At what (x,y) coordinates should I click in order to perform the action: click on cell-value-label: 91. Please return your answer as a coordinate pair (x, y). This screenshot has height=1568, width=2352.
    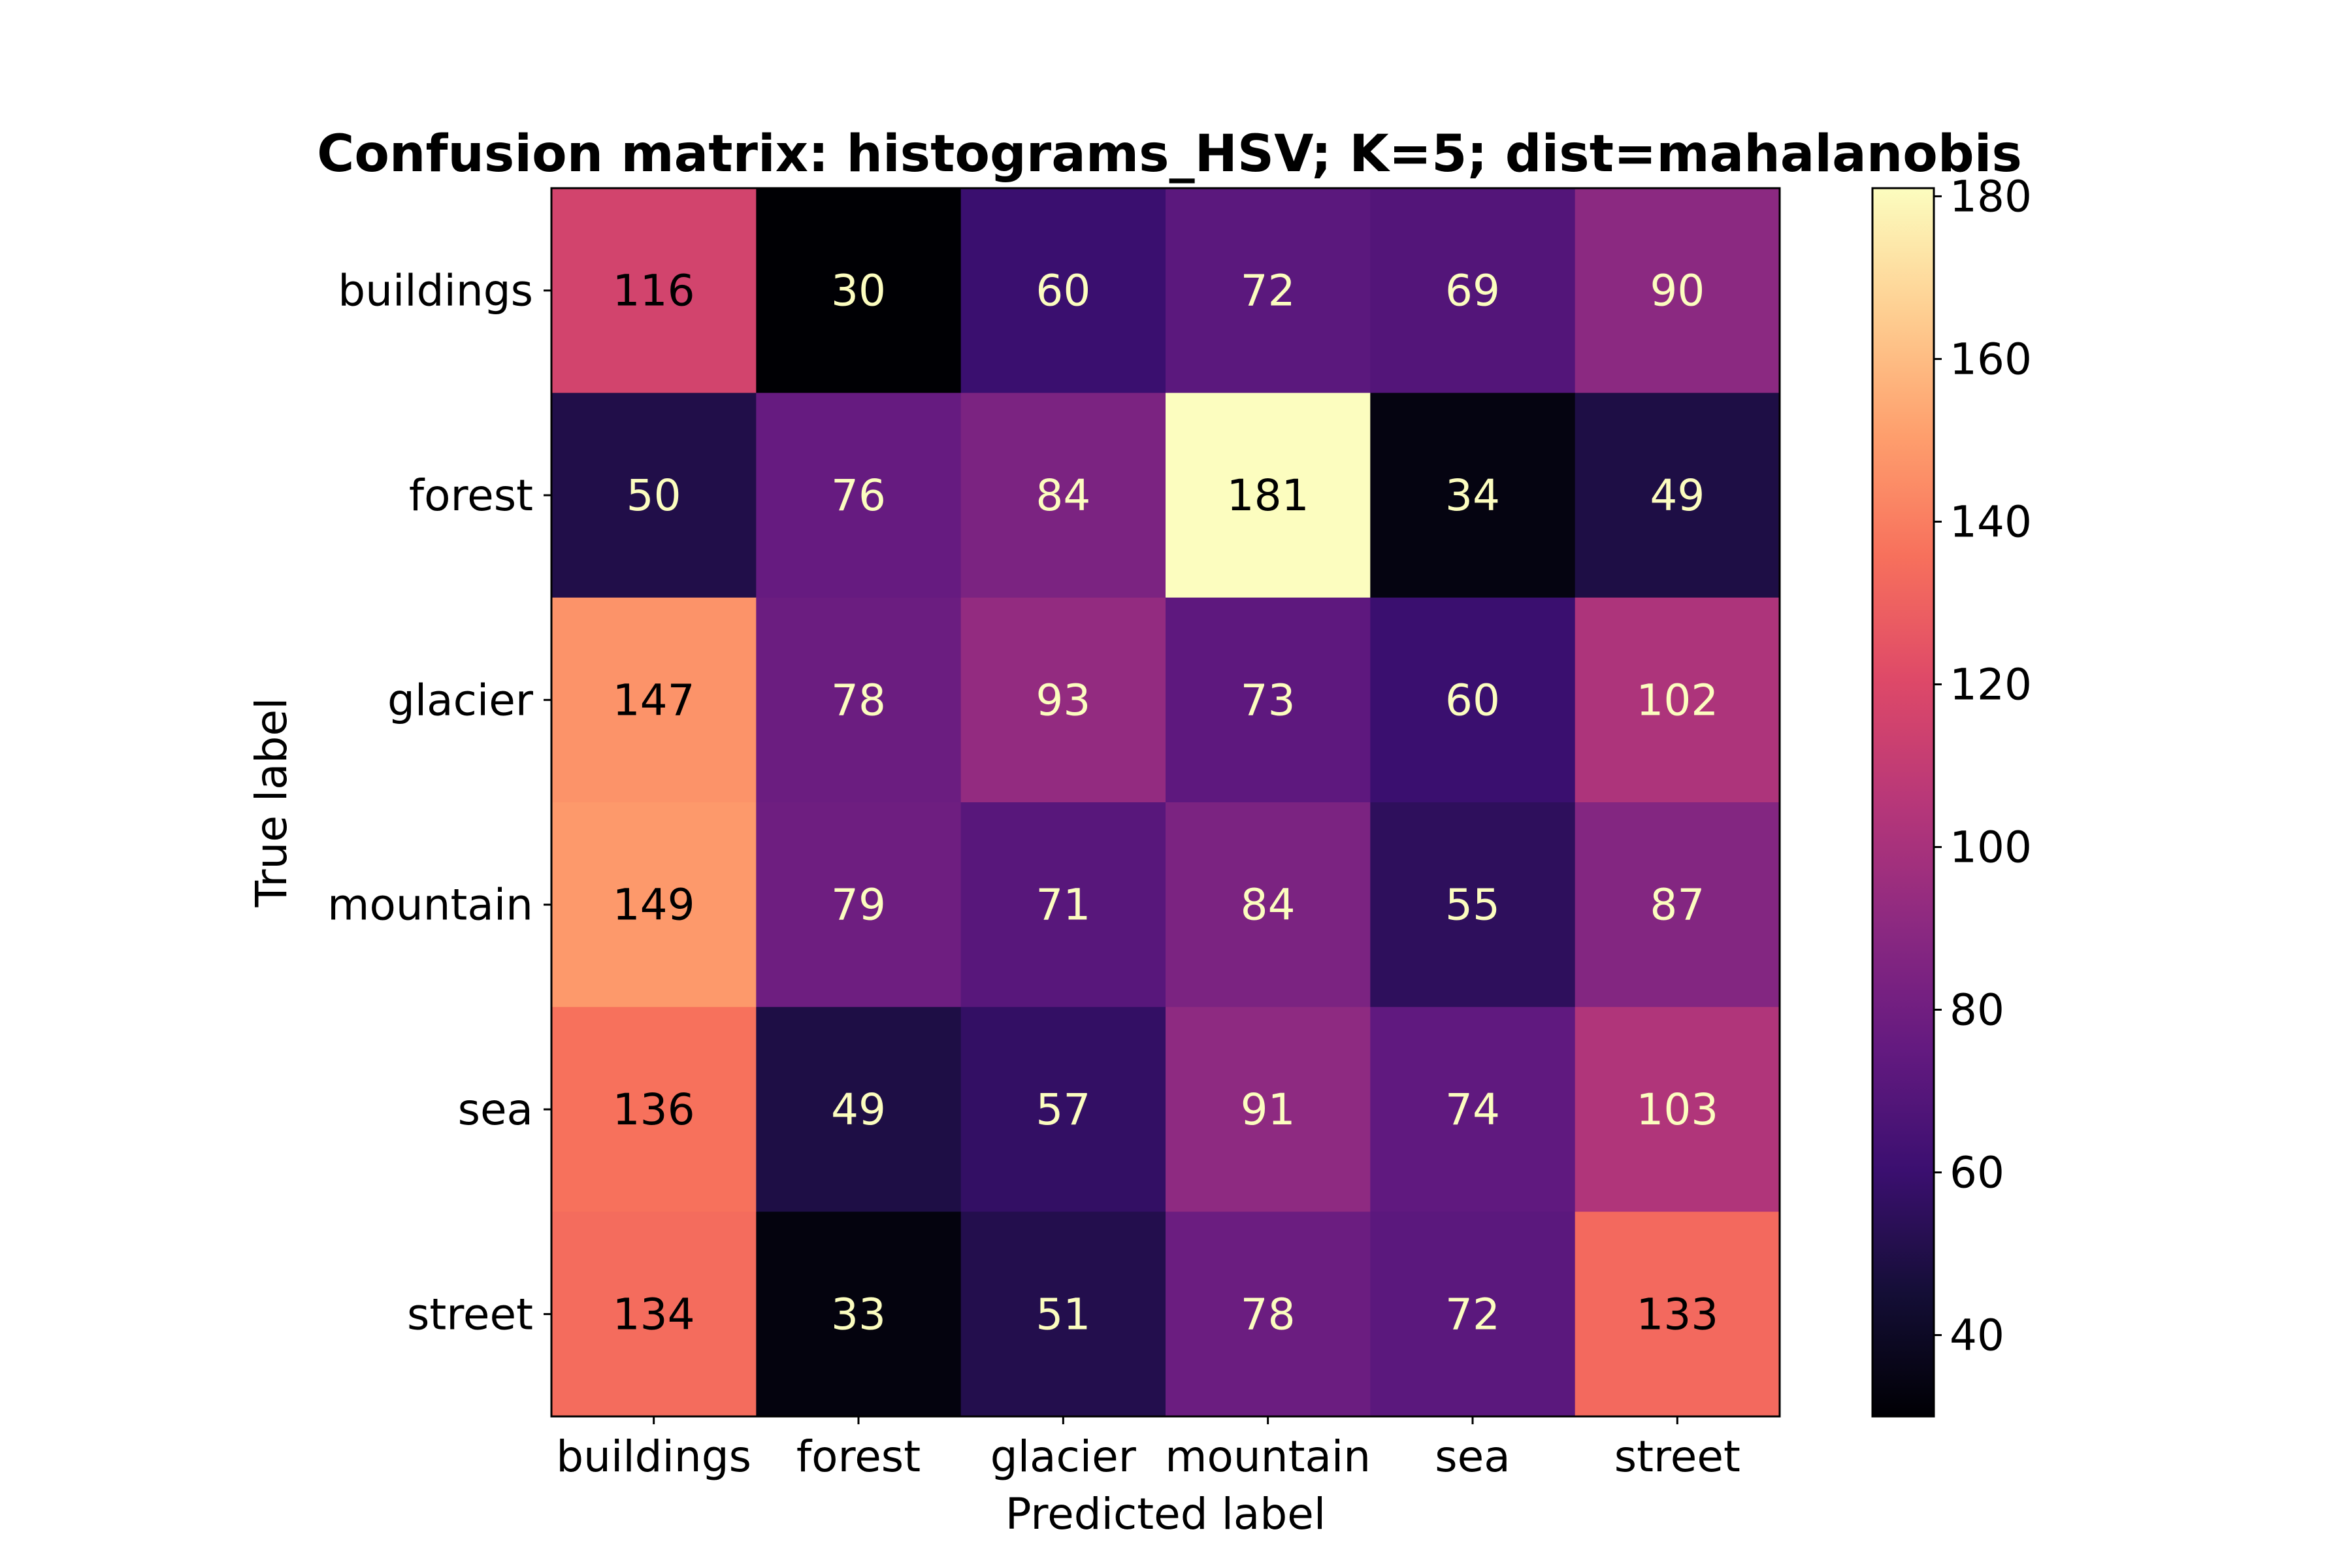
    Looking at the image, I should click on (1268, 1110).